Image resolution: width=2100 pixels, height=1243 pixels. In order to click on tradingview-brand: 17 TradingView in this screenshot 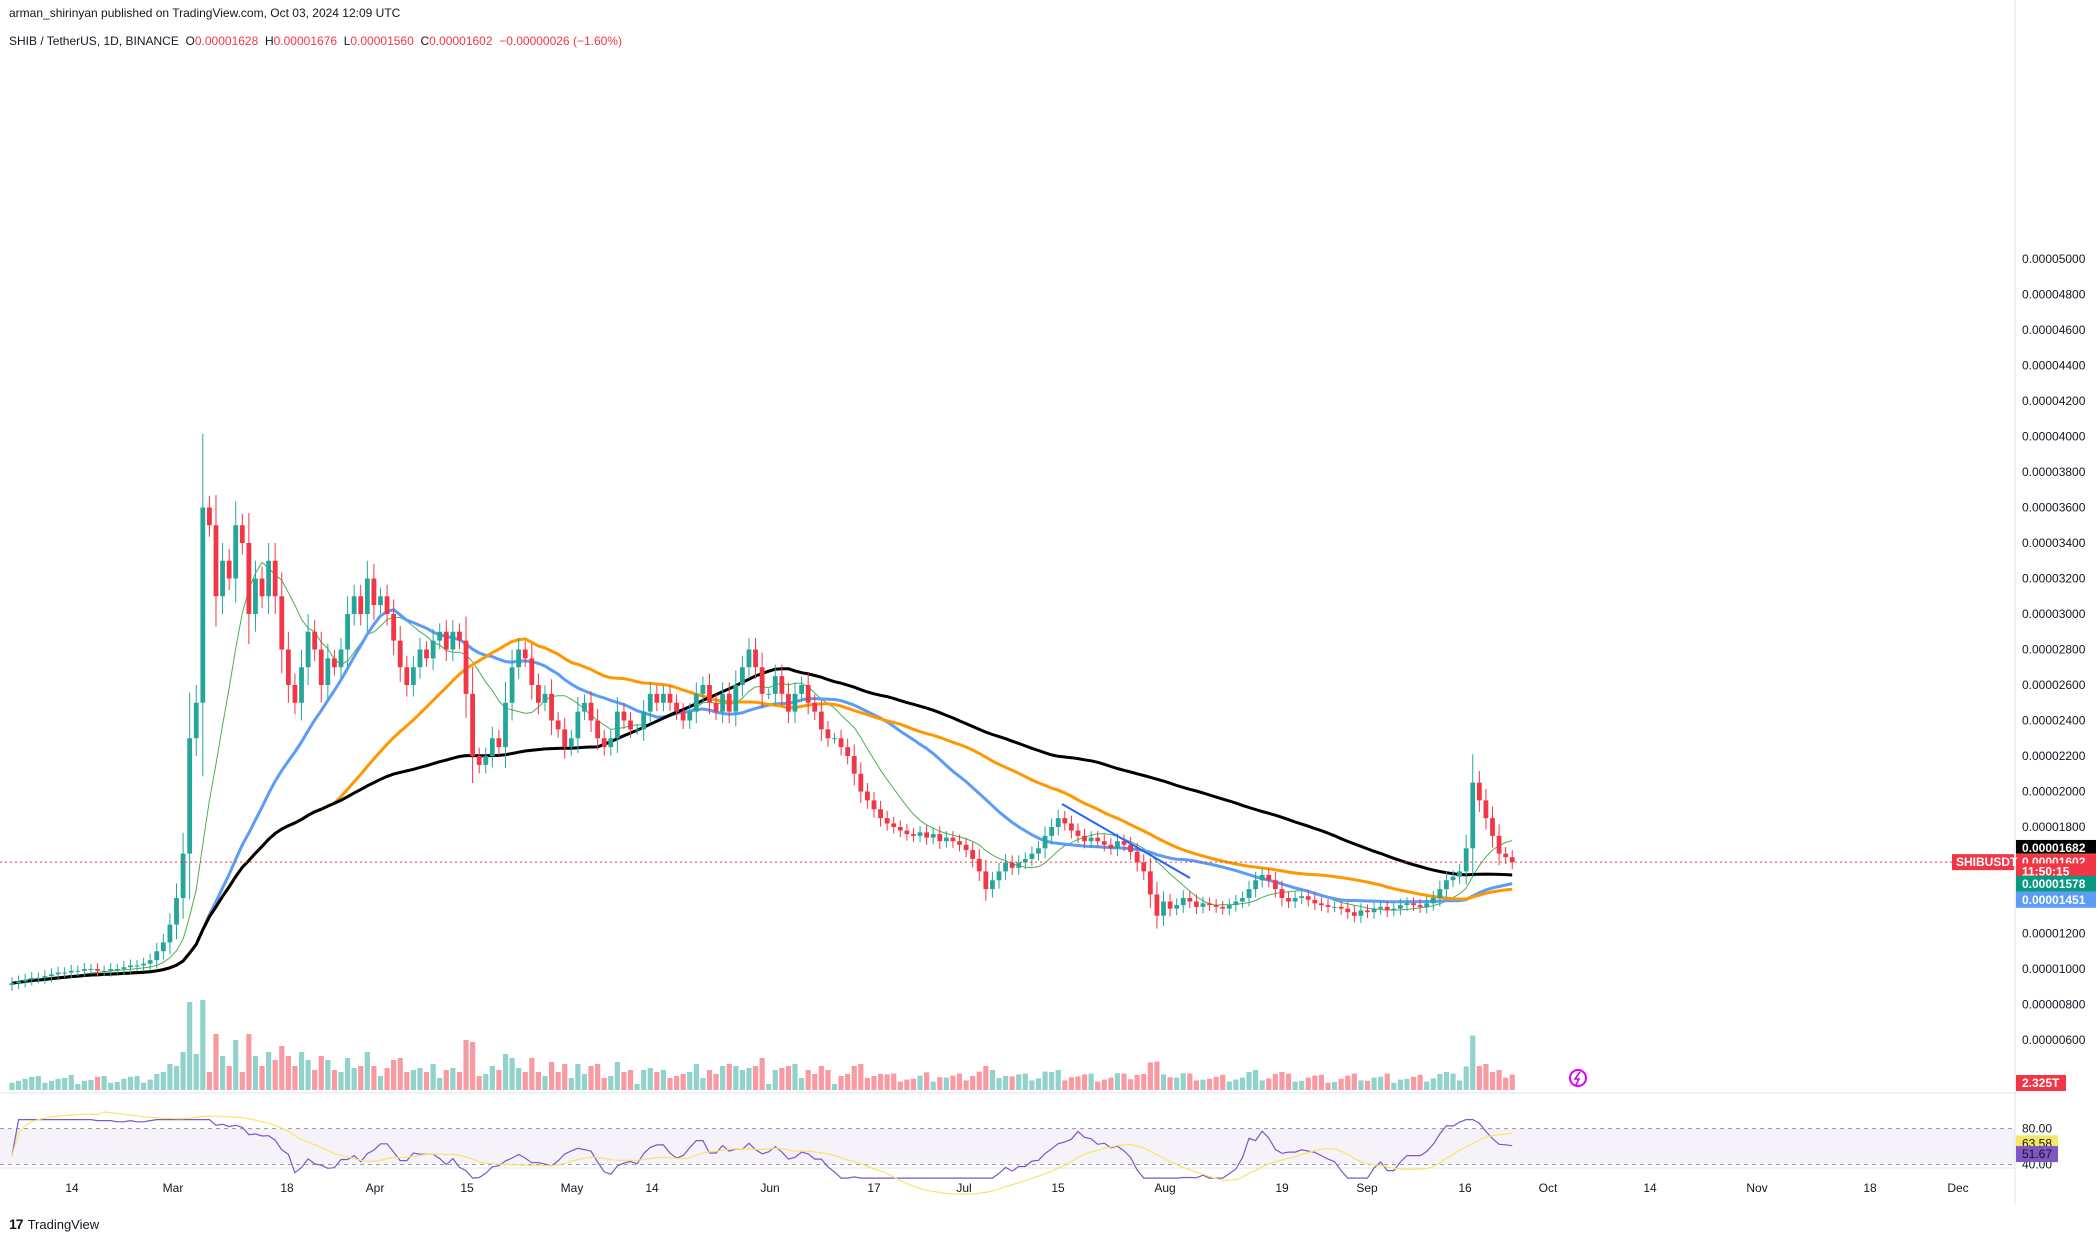, I will do `click(54, 1224)`.